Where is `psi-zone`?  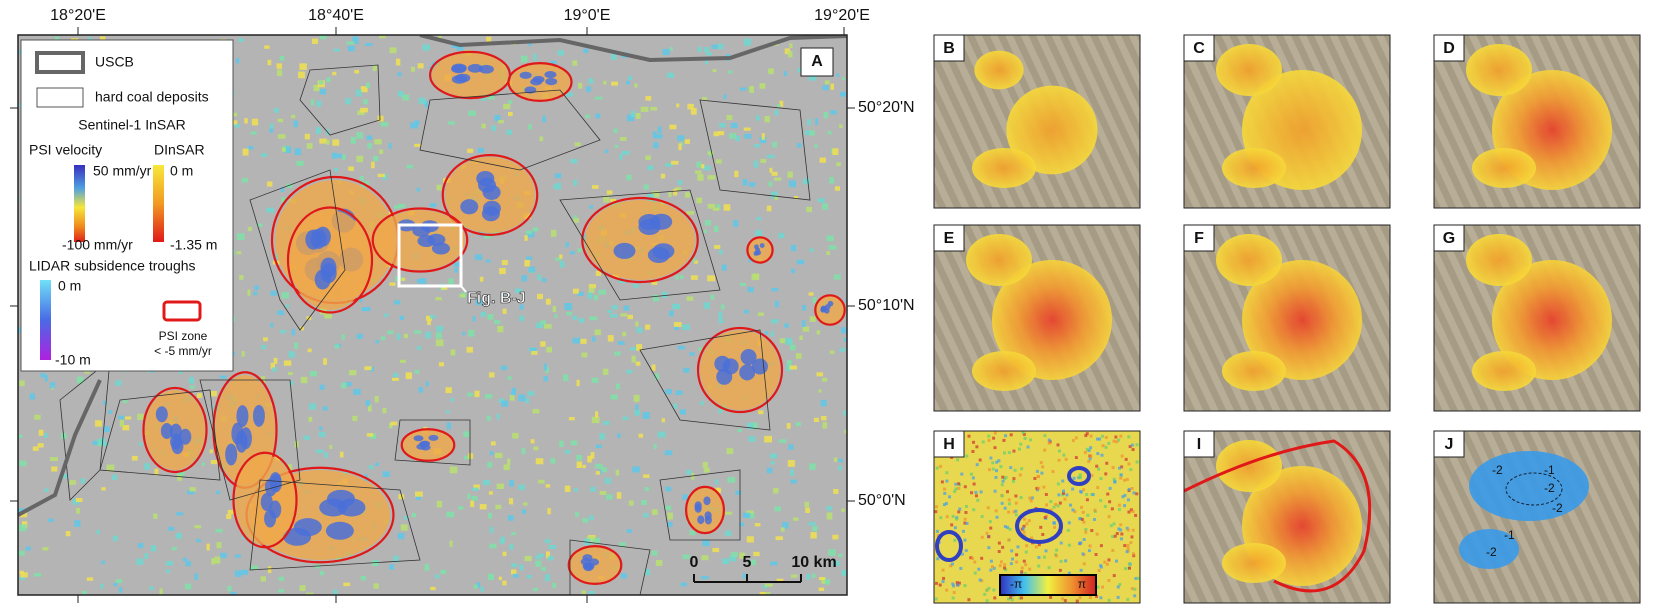
psi-zone is located at coordinates (175, 430).